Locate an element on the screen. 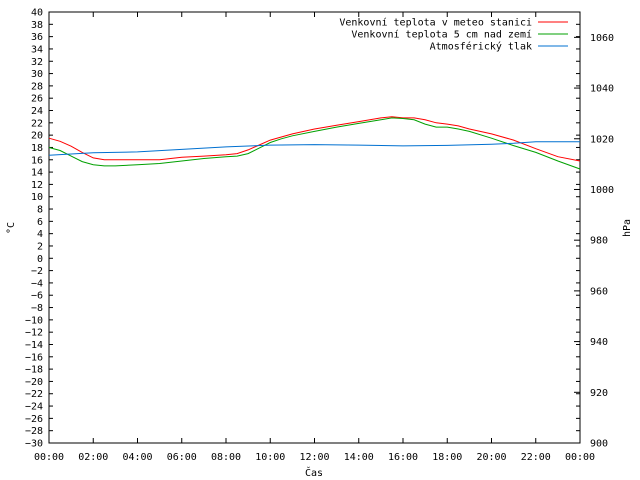  y2-tick-label: 980 is located at coordinates (599, 241).